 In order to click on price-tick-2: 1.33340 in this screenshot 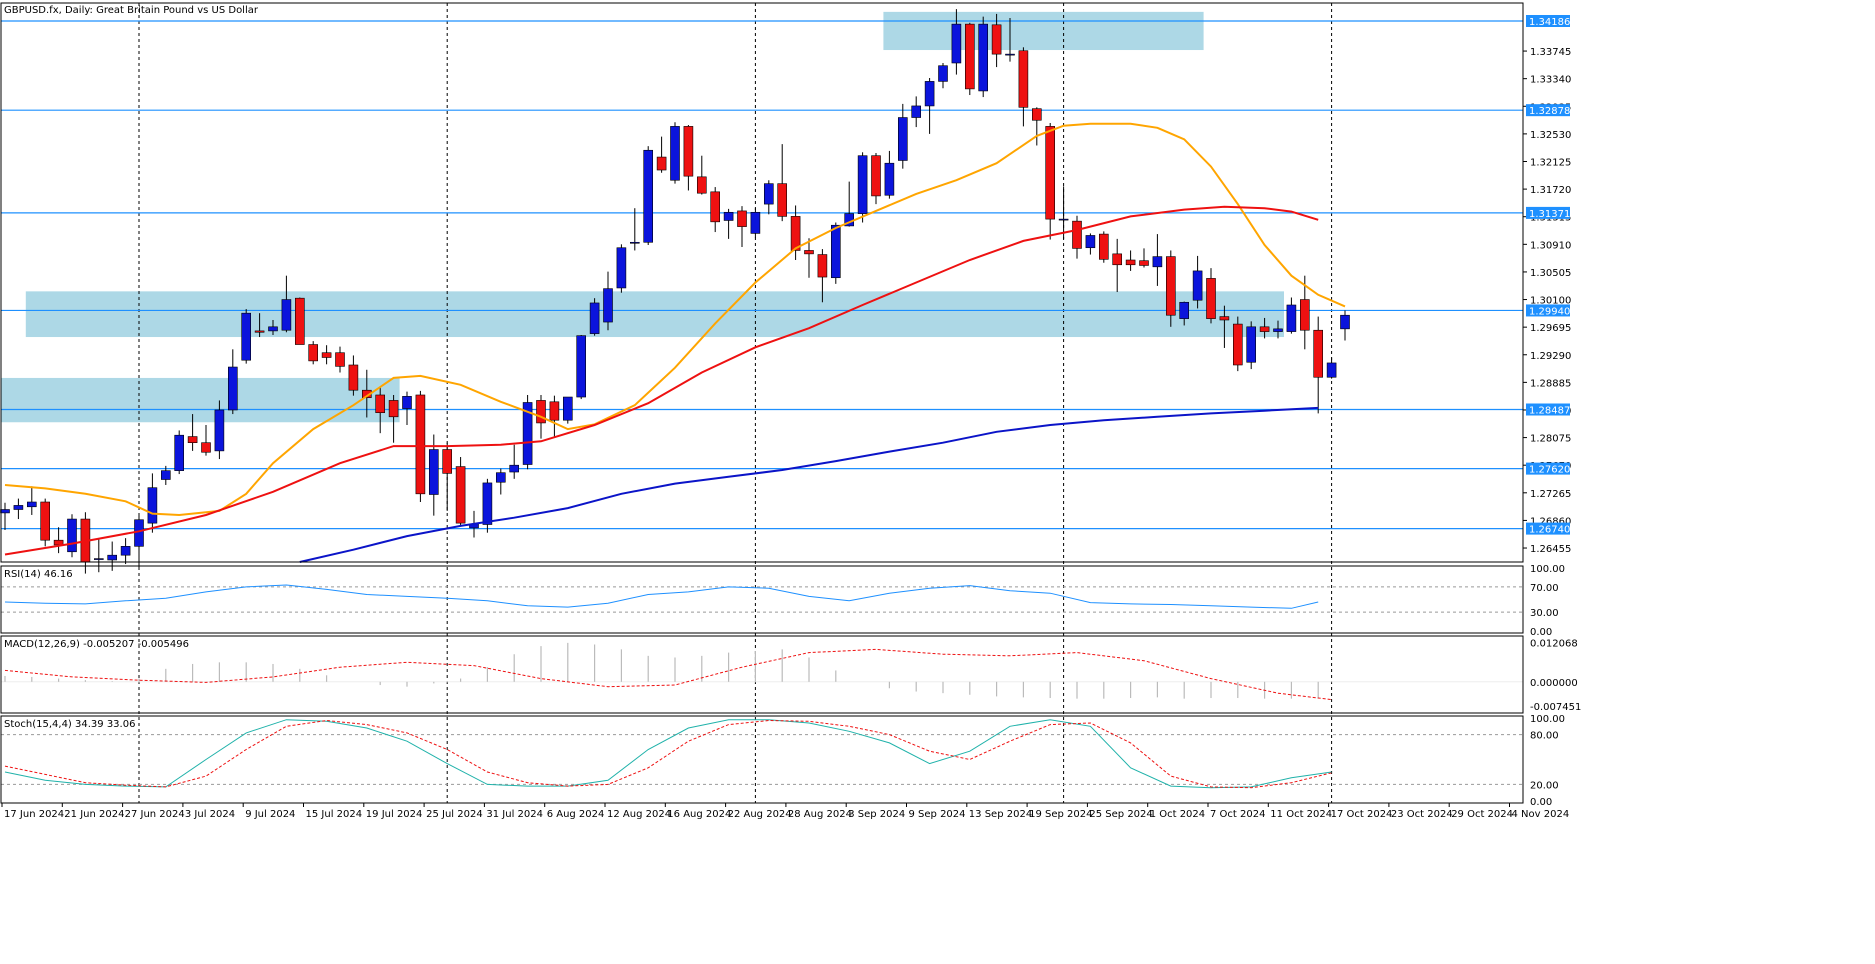, I will do `click(1550, 80)`.